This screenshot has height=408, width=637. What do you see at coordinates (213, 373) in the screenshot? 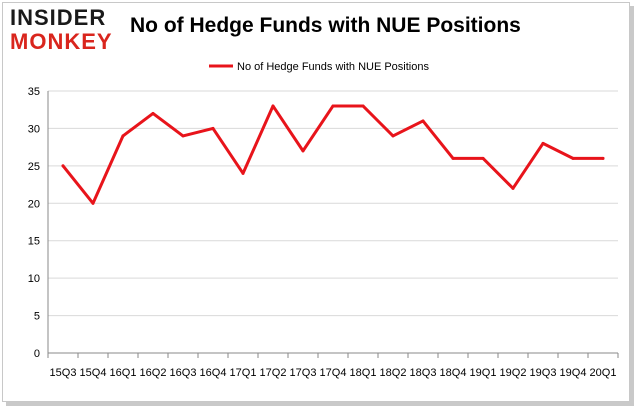
I see `x-tick-label: 16Q4` at bounding box center [213, 373].